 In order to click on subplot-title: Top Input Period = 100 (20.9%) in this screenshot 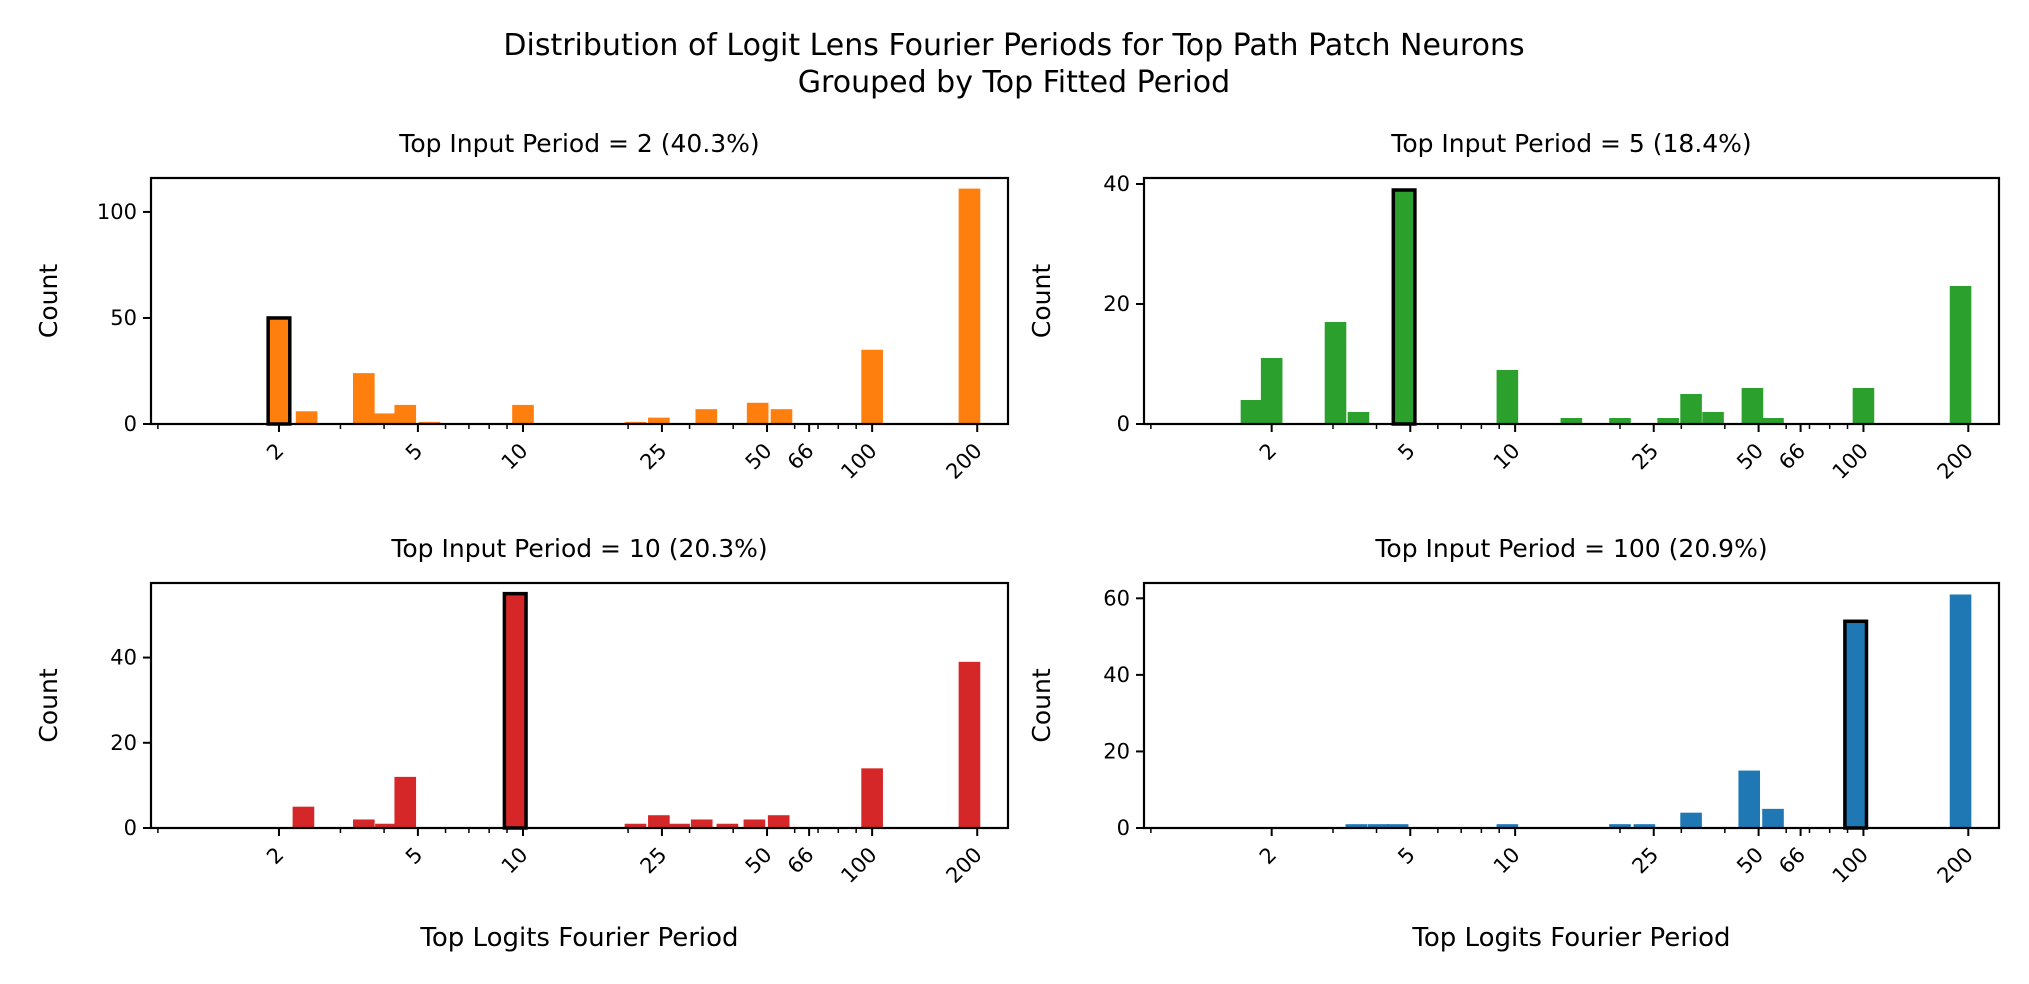, I will do `click(1570, 548)`.